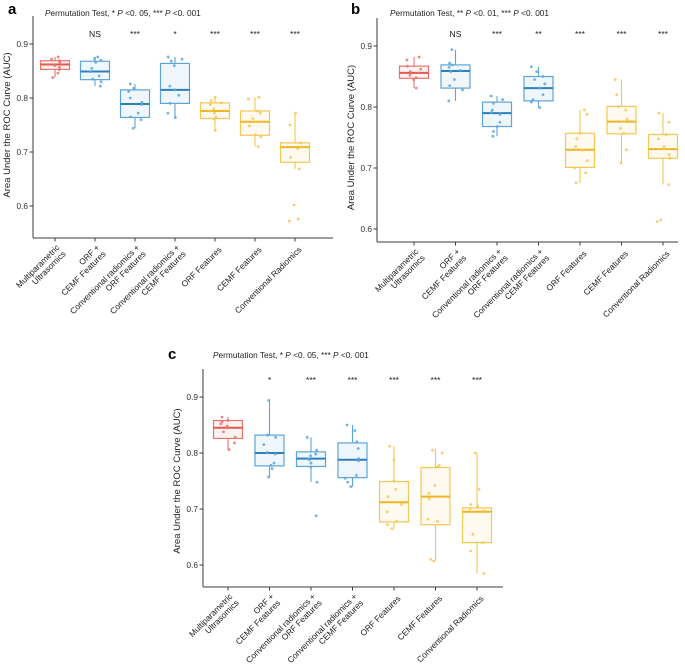 This screenshot has width=685, height=668. Describe the element at coordinates (380, 615) in the screenshot. I see `x-category-label: ORF Features` at that location.